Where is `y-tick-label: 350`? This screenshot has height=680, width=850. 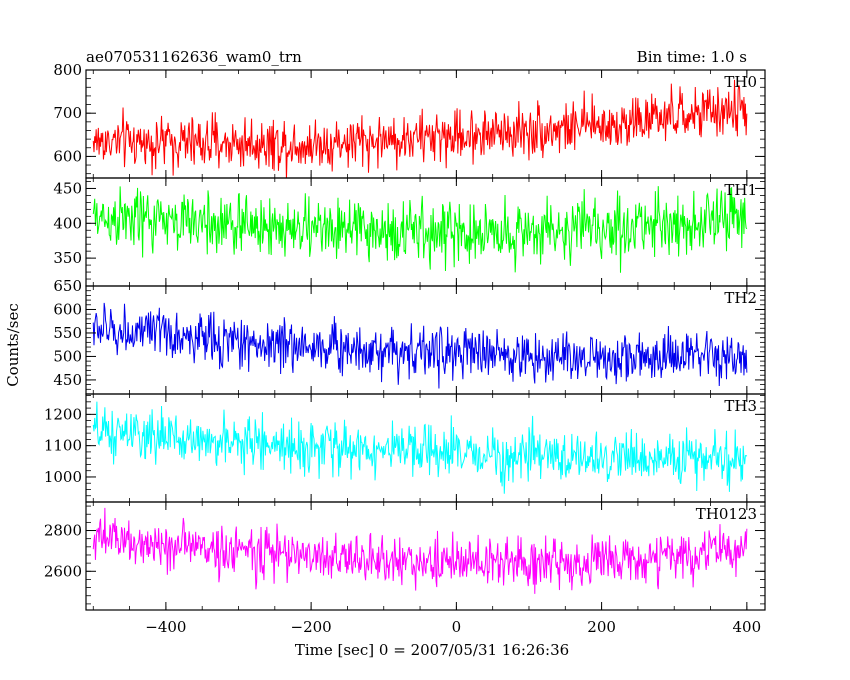
y-tick-label: 350 is located at coordinates (67, 258).